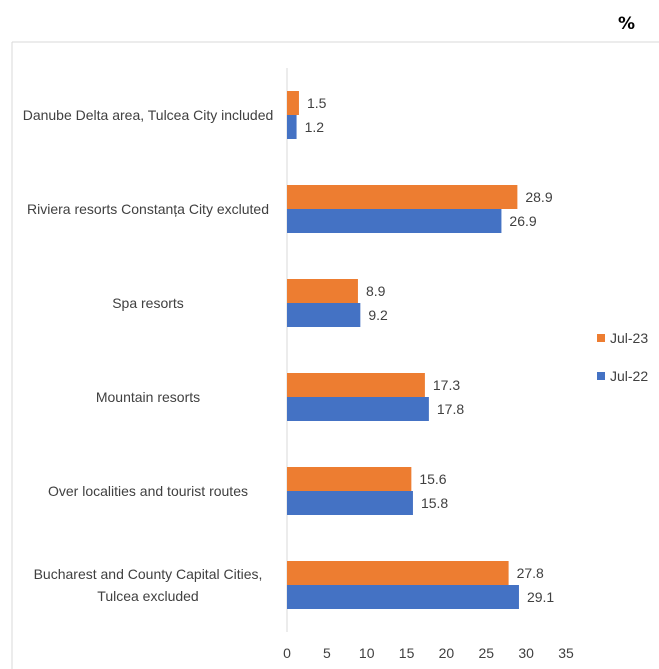 This screenshot has width=659, height=669. I want to click on legend-label-jul-22: Jul-22, so click(629, 376).